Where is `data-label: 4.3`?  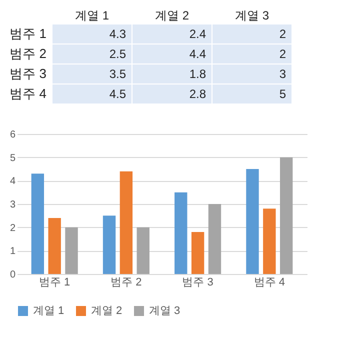 data-label: 4.3 is located at coordinates (117, 34).